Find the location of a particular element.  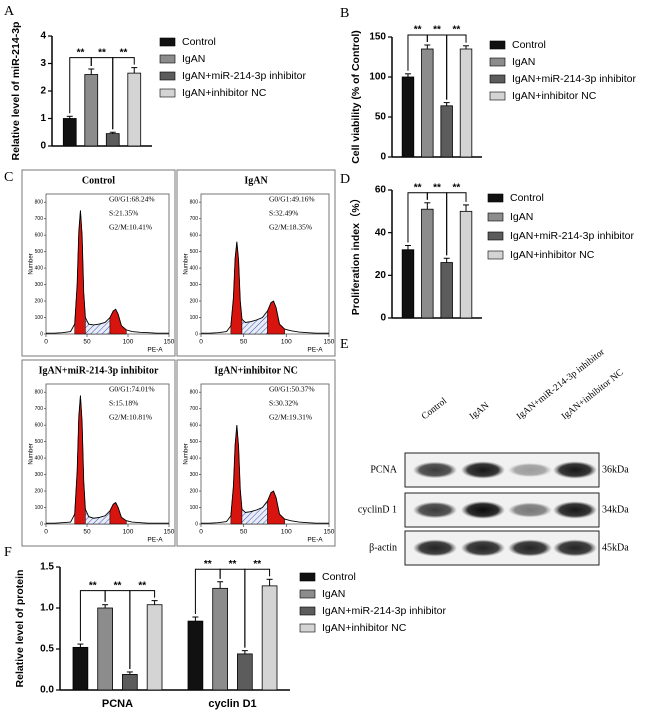

y-tick-label: 20 is located at coordinates (381, 275).